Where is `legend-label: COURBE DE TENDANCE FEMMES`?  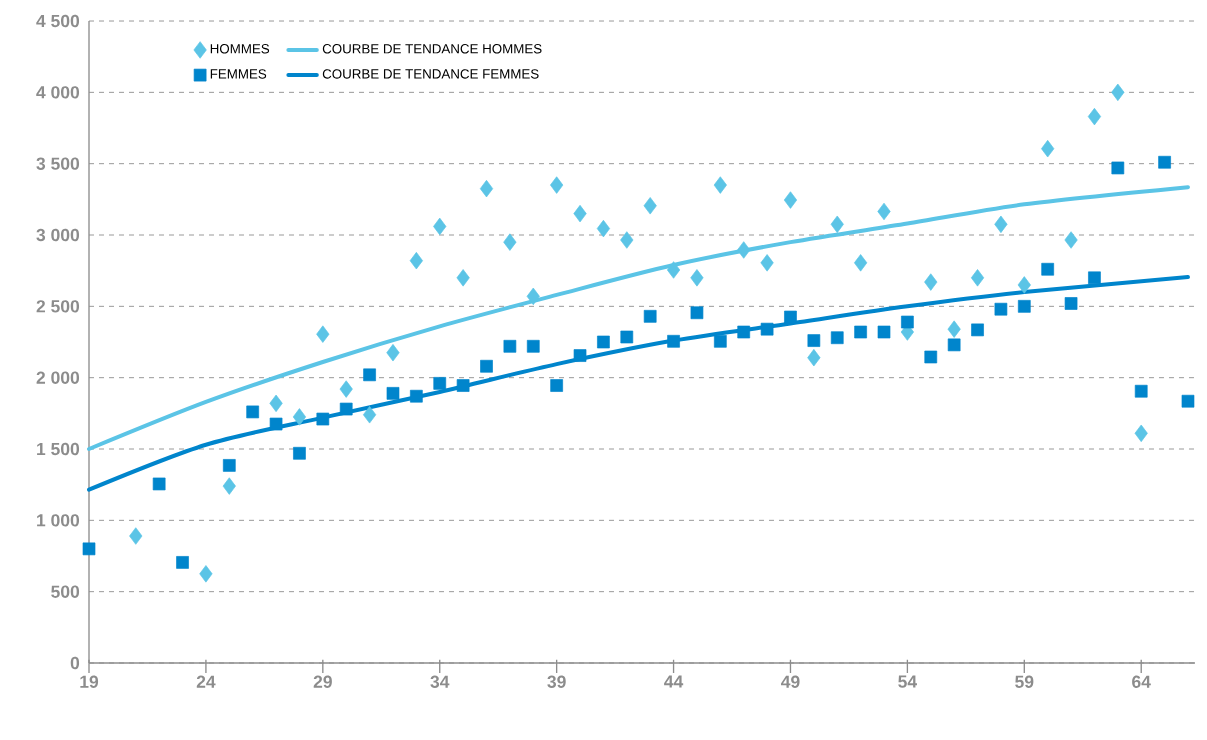
legend-label: COURBE DE TENDANCE FEMMES is located at coordinates (430, 74).